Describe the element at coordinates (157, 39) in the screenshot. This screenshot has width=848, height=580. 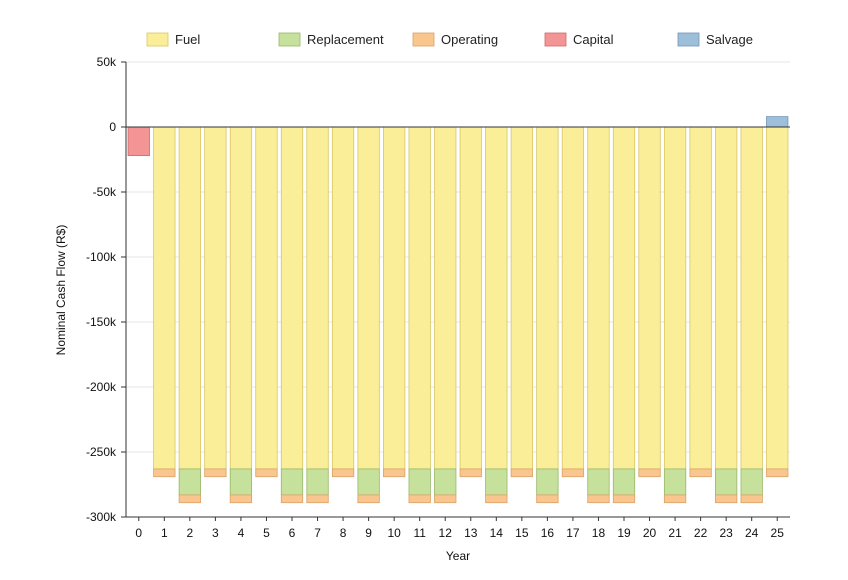
I see `legend-swatch-fuel` at that location.